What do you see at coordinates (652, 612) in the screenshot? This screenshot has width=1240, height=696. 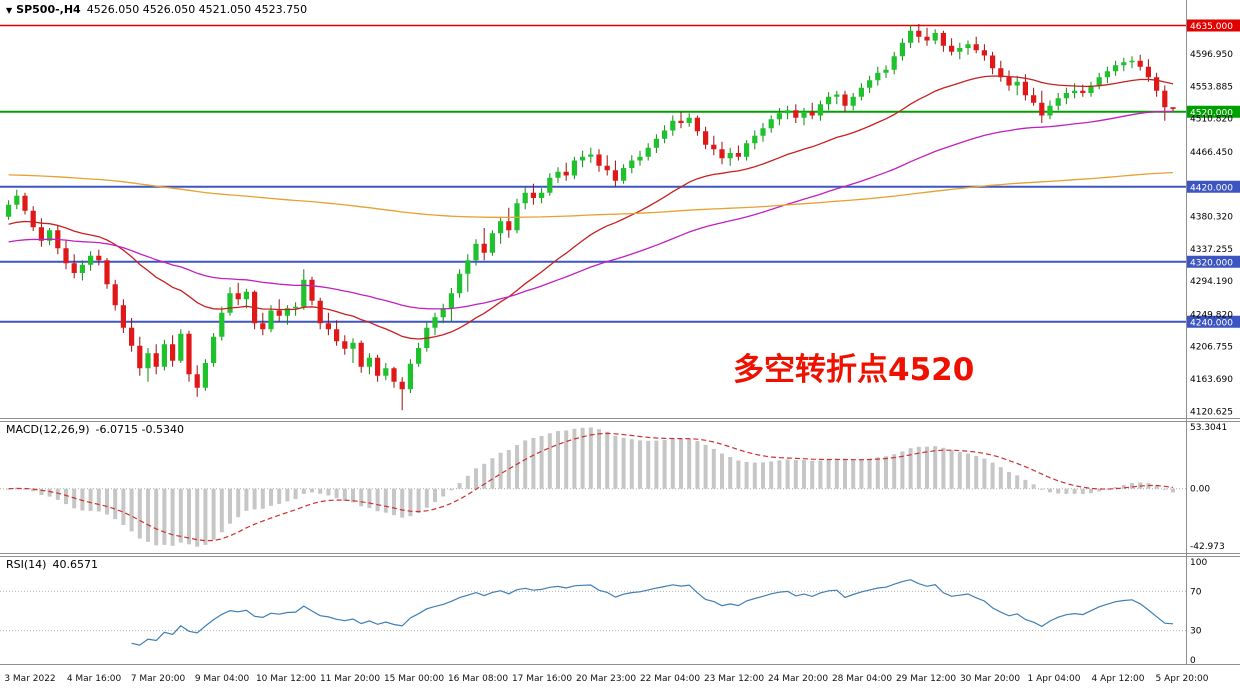 I see `rsi-line` at bounding box center [652, 612].